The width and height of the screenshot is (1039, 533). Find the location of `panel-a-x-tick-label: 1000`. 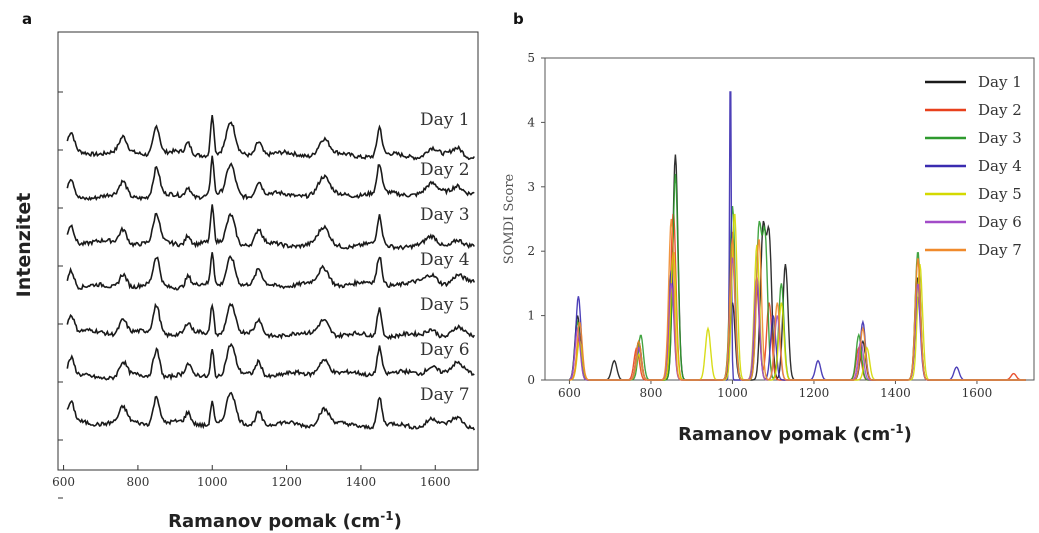

panel-a-x-tick-label: 1000 is located at coordinates (212, 482).